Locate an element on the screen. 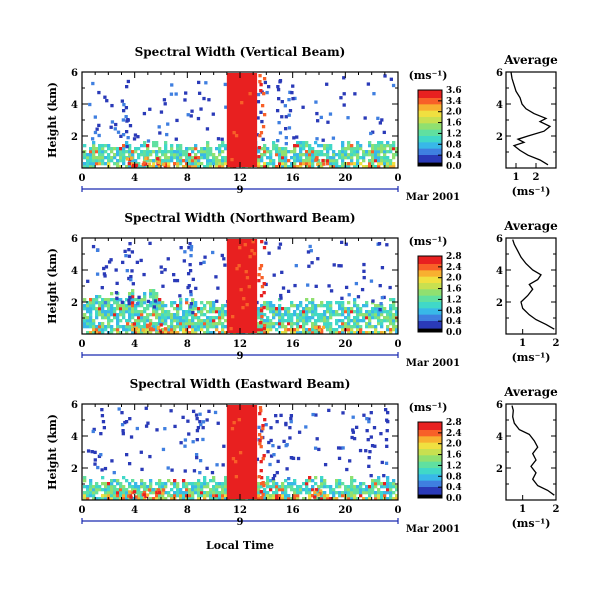  x-tick-label: 20 is located at coordinates (345, 510).